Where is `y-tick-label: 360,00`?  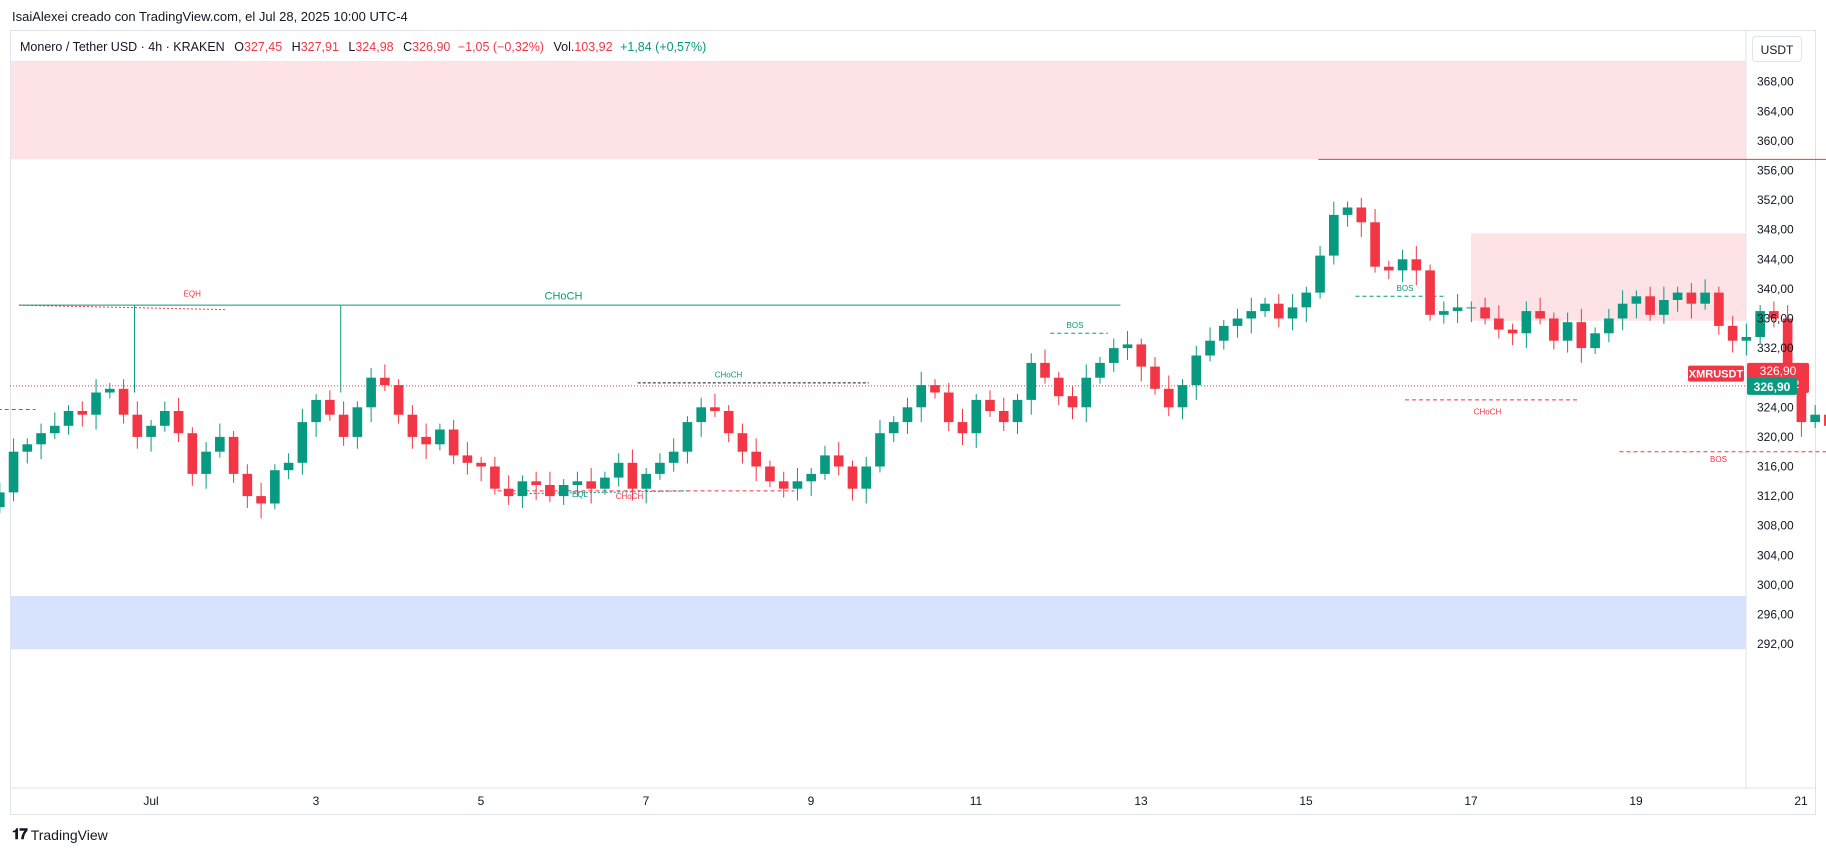 y-tick-label: 360,00 is located at coordinates (1775, 141).